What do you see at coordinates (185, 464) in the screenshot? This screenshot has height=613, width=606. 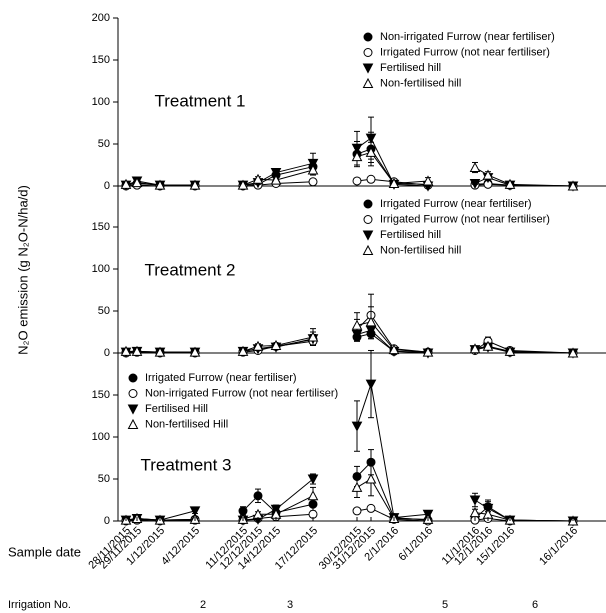 I see `panel-title: Treatment 3` at bounding box center [185, 464].